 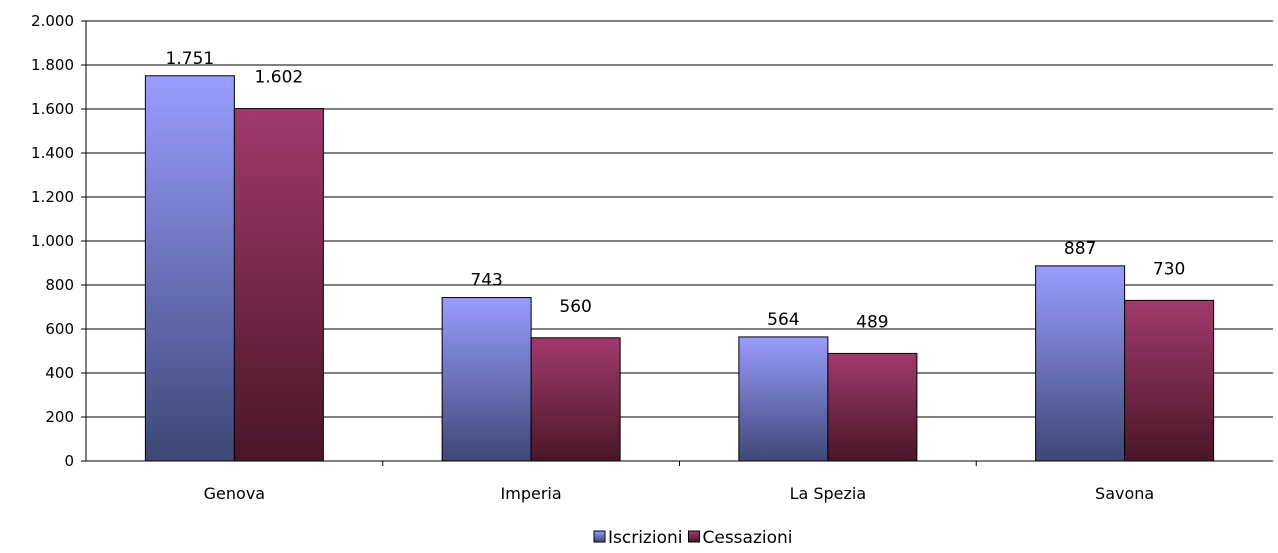 What do you see at coordinates (599, 536) in the screenshot?
I see `legend-swatch-iscrizioni` at bounding box center [599, 536].